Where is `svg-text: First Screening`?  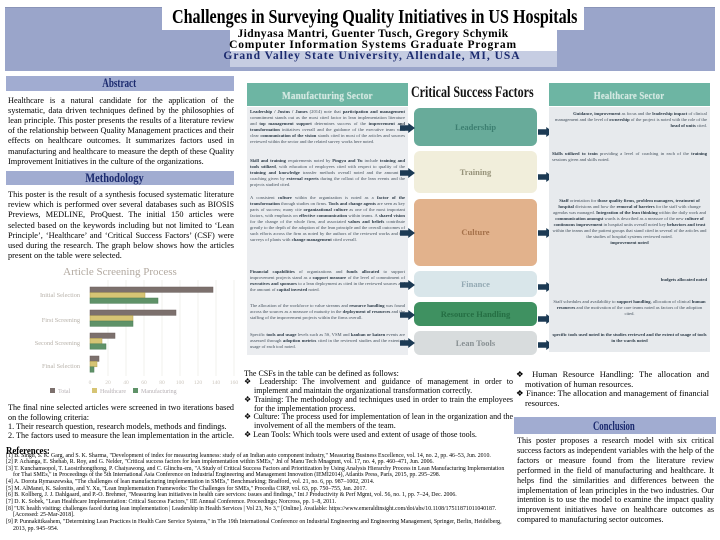
svg-text: First Screening is located at coordinates (61, 320).